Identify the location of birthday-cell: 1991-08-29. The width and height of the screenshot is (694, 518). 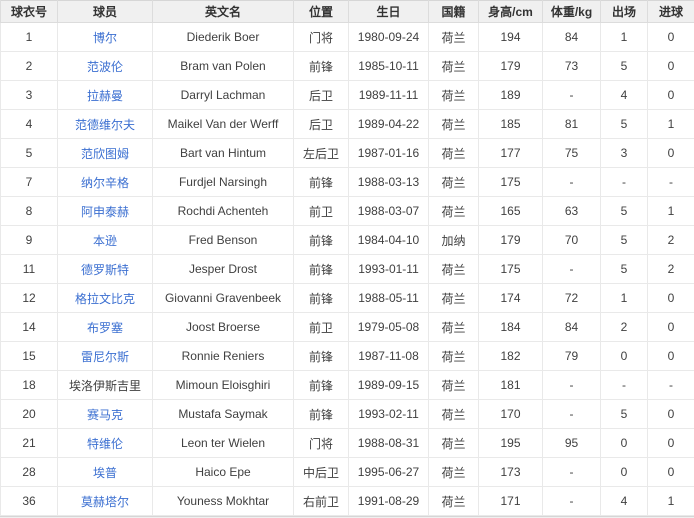
(388, 501).